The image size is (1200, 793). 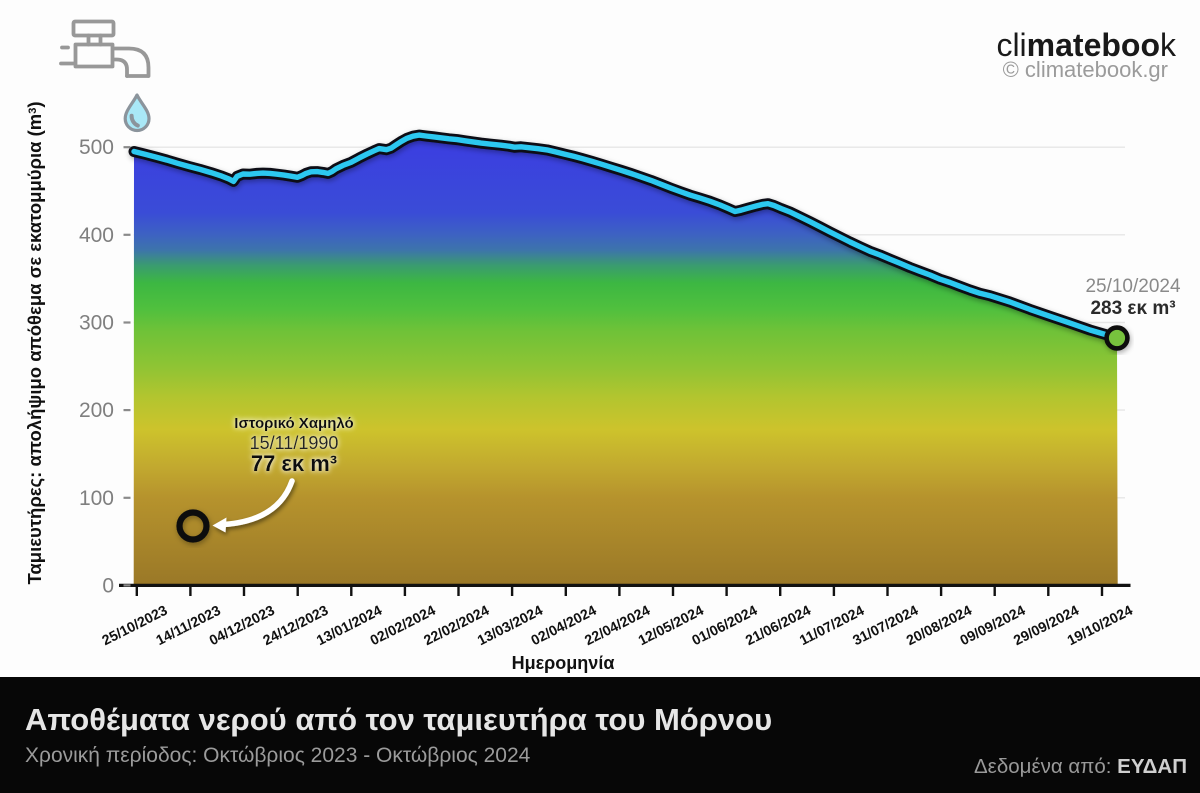 What do you see at coordinates (96, 323) in the screenshot?
I see `svg-text: 300` at bounding box center [96, 323].